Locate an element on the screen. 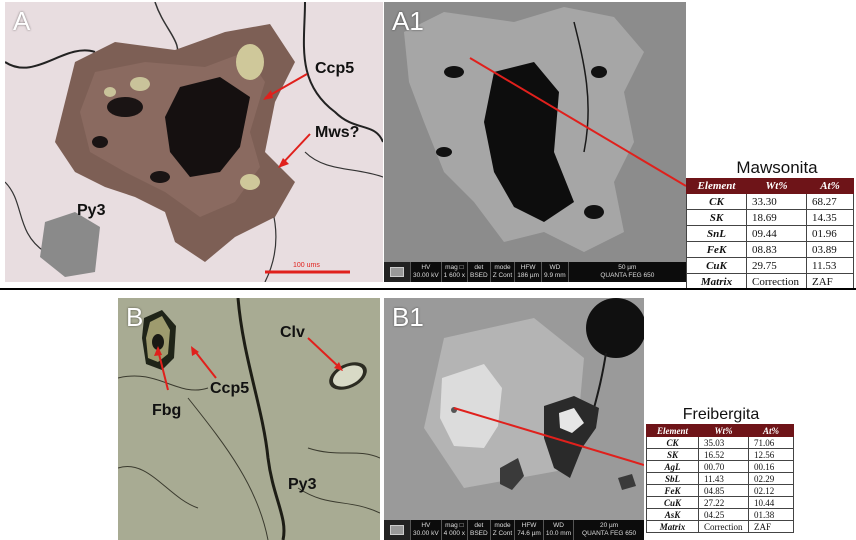 The width and height of the screenshot is (856, 540). label-mws: Mws? is located at coordinates (337, 132).